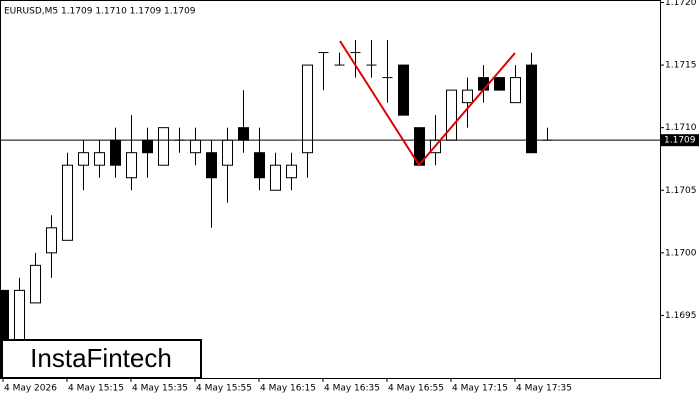 Image resolution: width=700 pixels, height=404 pixels. I want to click on y-tick-label: 1.1715, so click(681, 66).